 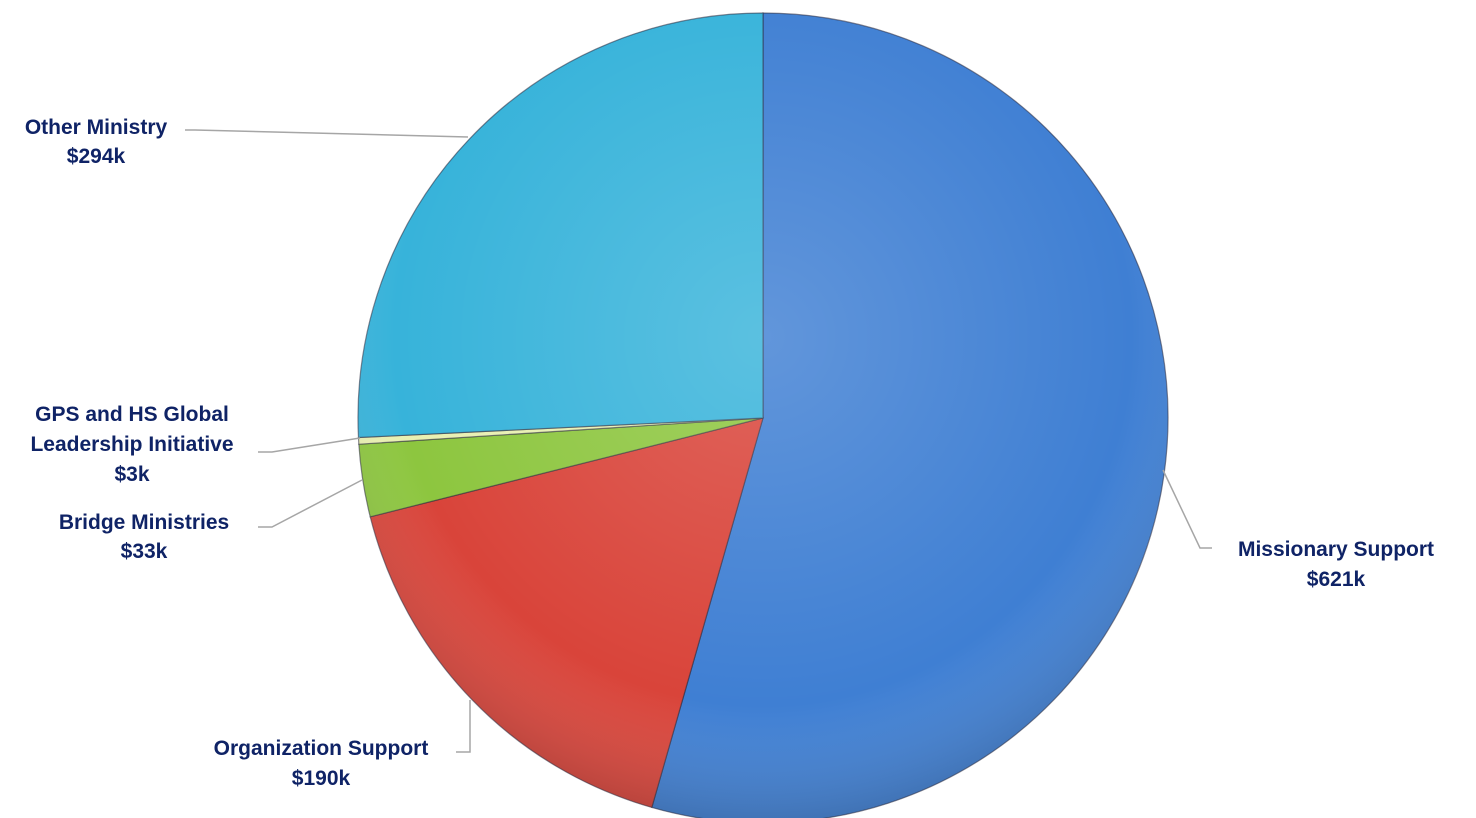 What do you see at coordinates (310, 503) in the screenshot?
I see `leader-line-bridge-ministries` at bounding box center [310, 503].